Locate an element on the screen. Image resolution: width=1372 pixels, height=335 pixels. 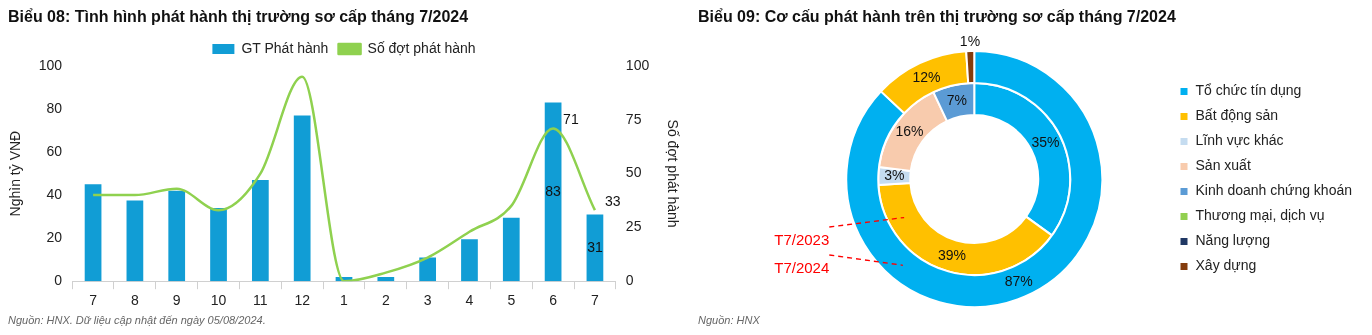
x-tick-label: 6 is located at coordinates (553, 300).